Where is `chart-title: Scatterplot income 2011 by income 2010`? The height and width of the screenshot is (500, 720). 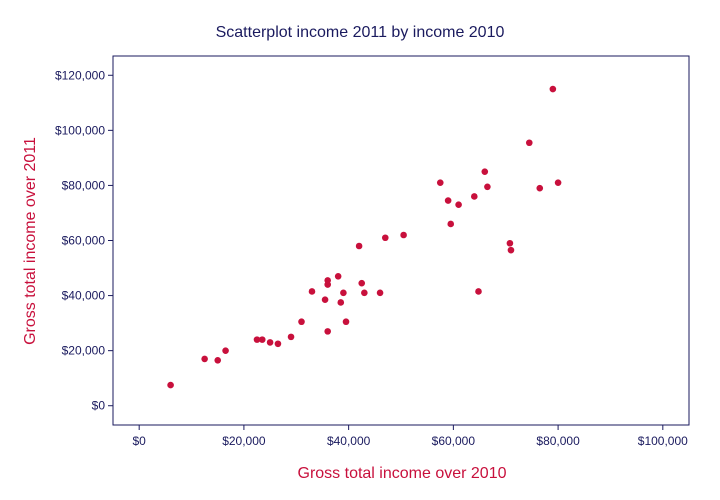
chart-title: Scatterplot income 2011 by income 2010 is located at coordinates (360, 32).